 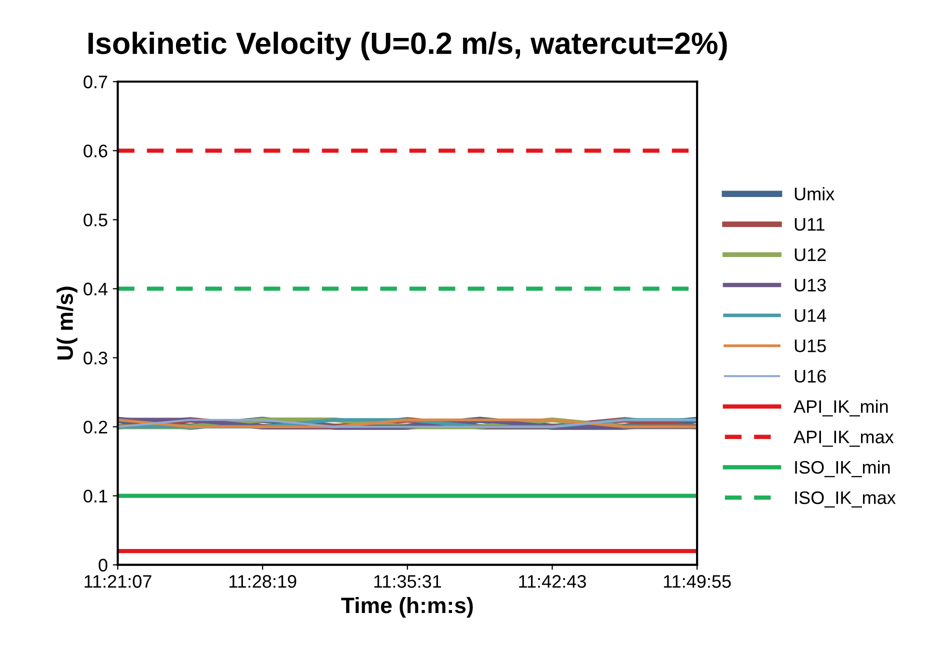 What do you see at coordinates (408, 581) in the screenshot?
I see `x-tick-label: 11:35:31` at bounding box center [408, 581].